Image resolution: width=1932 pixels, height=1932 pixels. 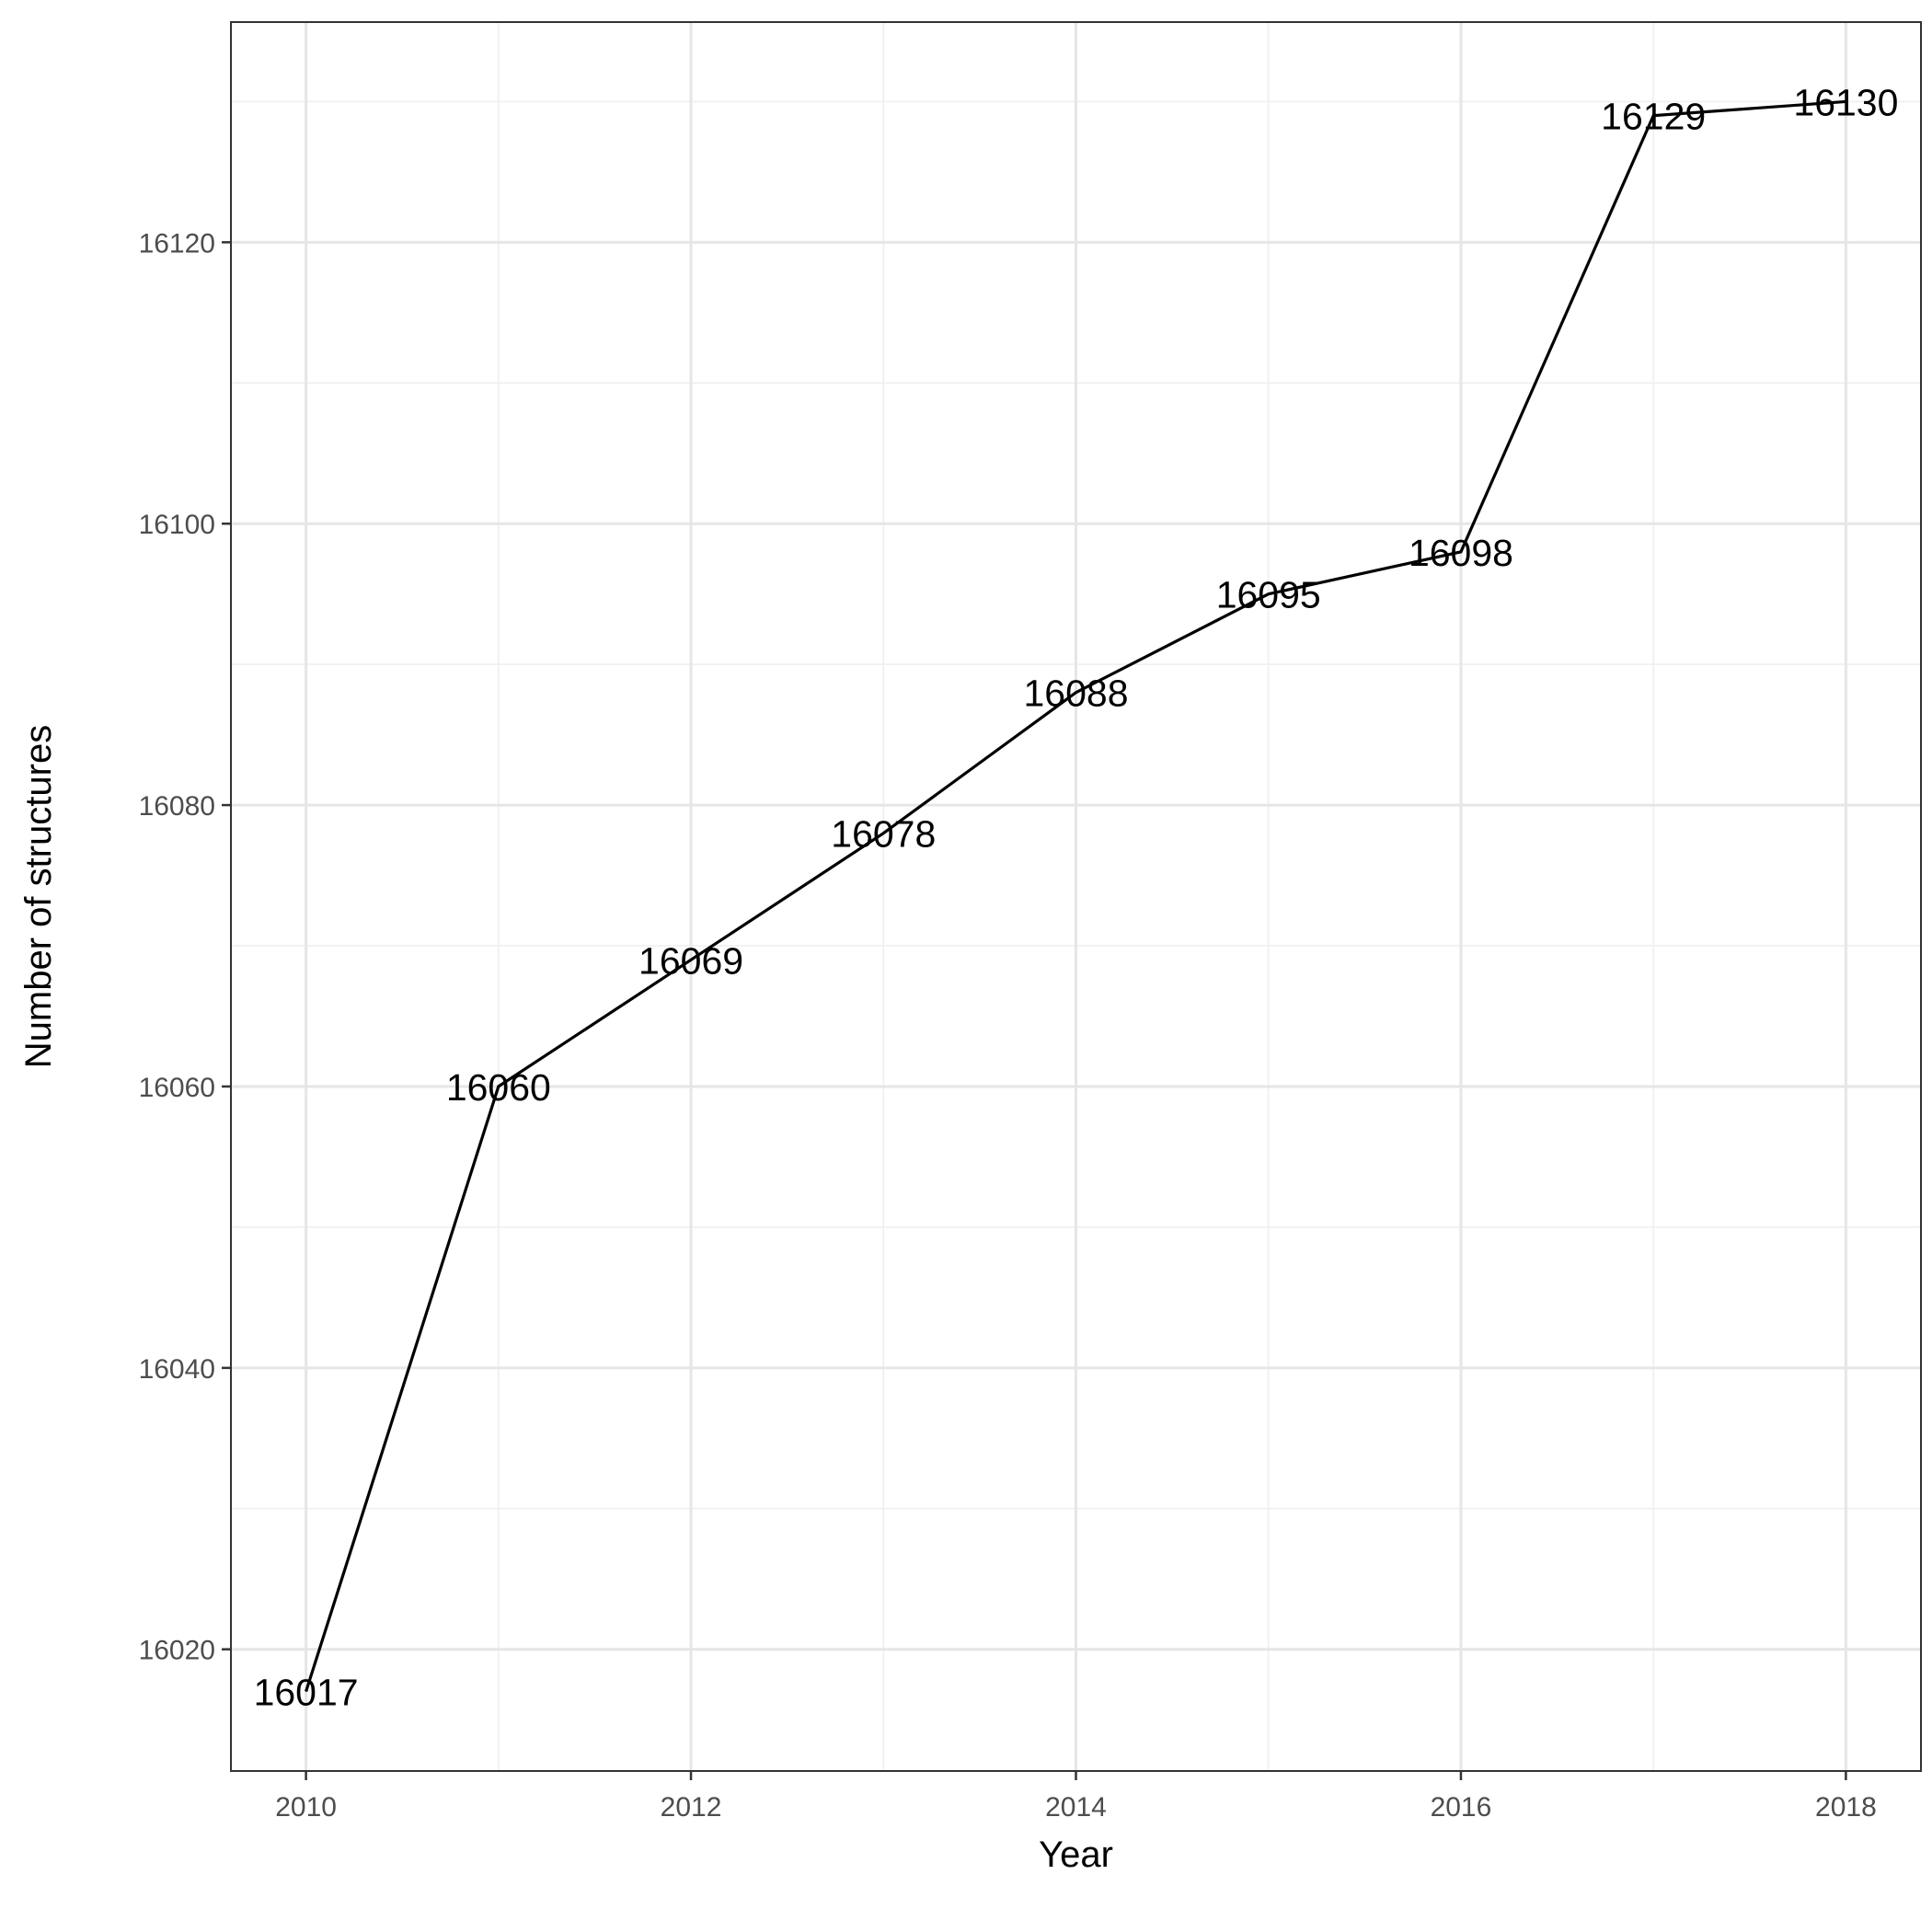 I want to click on data-label: 16069, so click(x=690, y=960).